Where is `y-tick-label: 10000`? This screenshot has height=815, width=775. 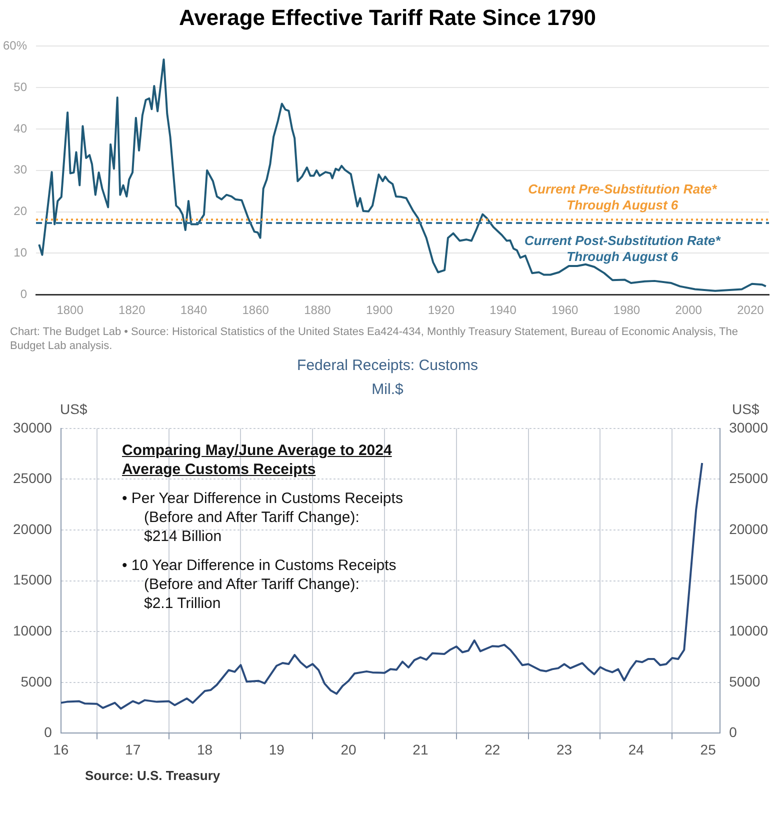
y-tick-label: 10000 is located at coordinates (32, 630).